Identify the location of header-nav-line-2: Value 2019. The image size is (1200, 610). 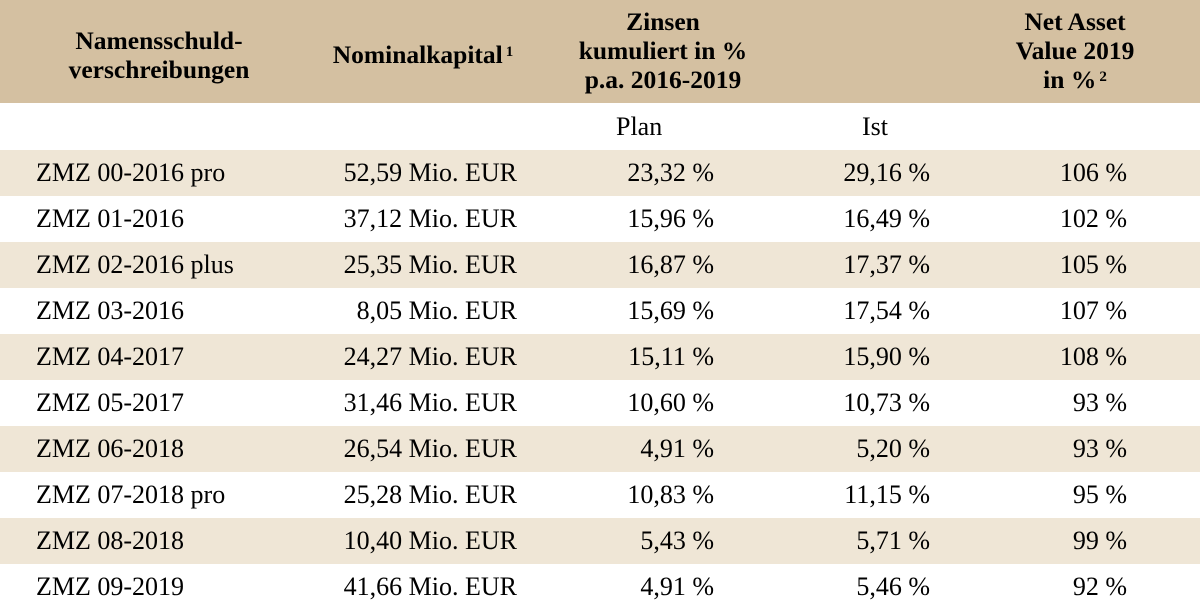
(1075, 50).